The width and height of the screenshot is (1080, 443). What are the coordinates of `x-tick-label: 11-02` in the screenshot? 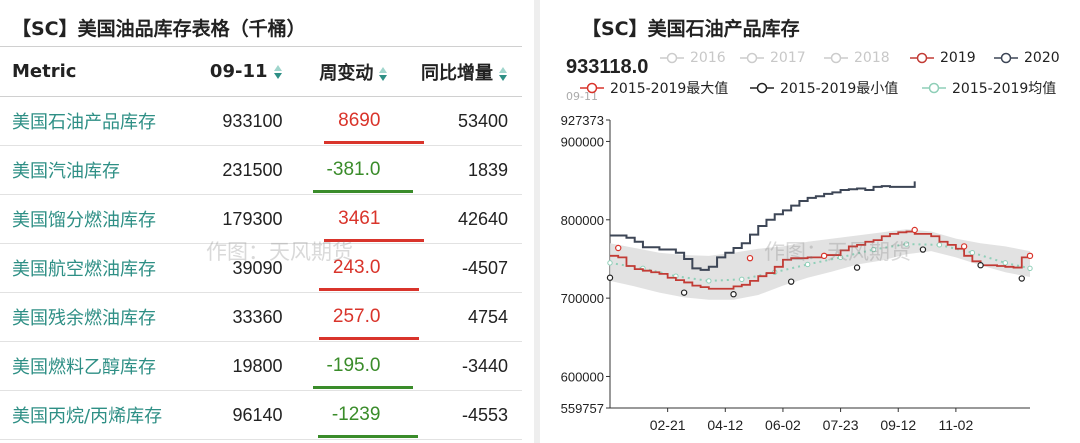 It's located at (955, 425).